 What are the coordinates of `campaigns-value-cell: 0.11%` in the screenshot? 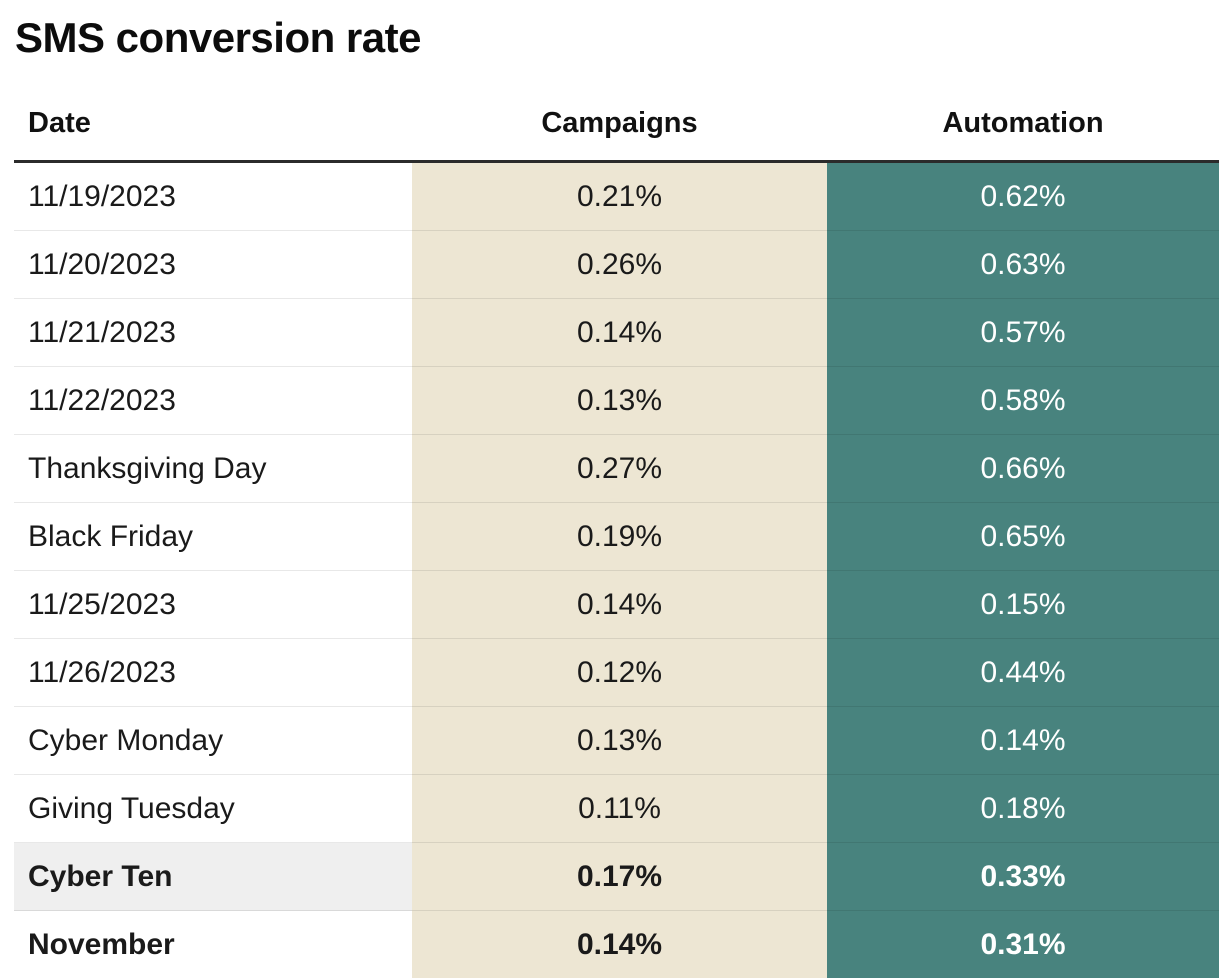 It's located at (619, 808).